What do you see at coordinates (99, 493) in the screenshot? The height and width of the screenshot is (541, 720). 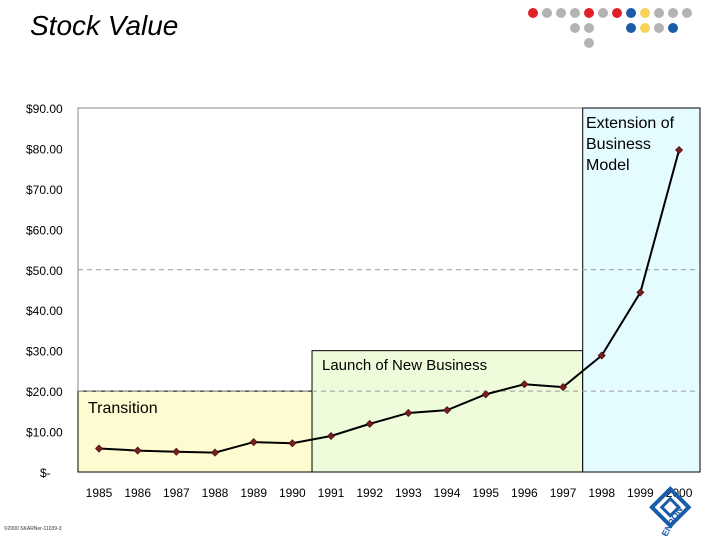 I see `x-tick-label: 1985` at bounding box center [99, 493].